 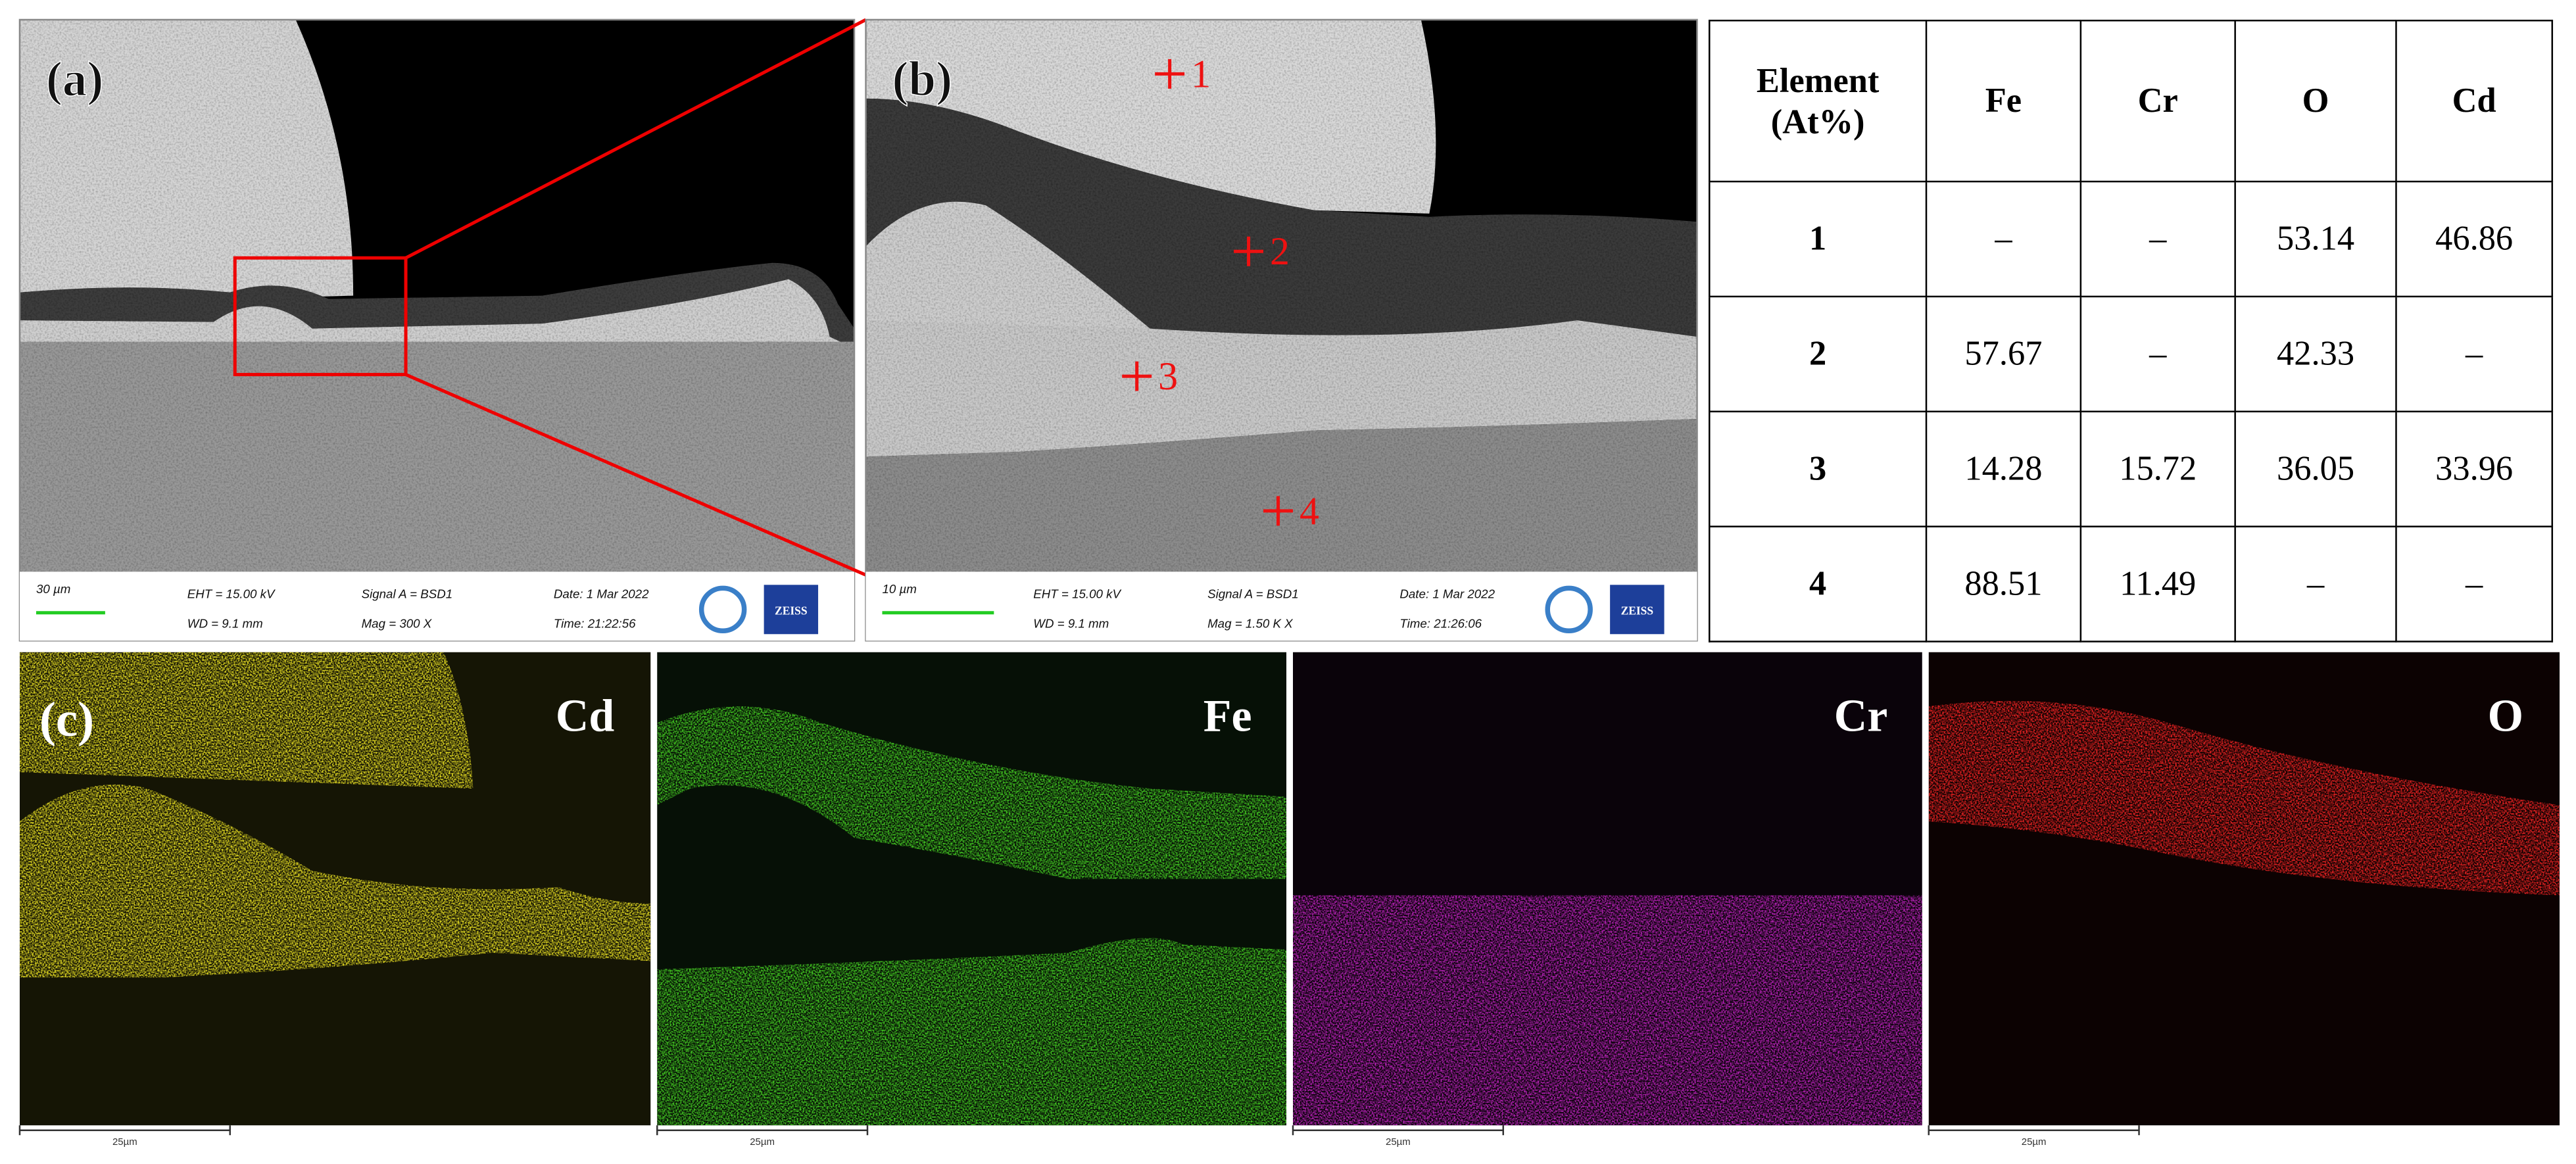 What do you see at coordinates (1818, 584) in the screenshot?
I see `table-cell: 4` at bounding box center [1818, 584].